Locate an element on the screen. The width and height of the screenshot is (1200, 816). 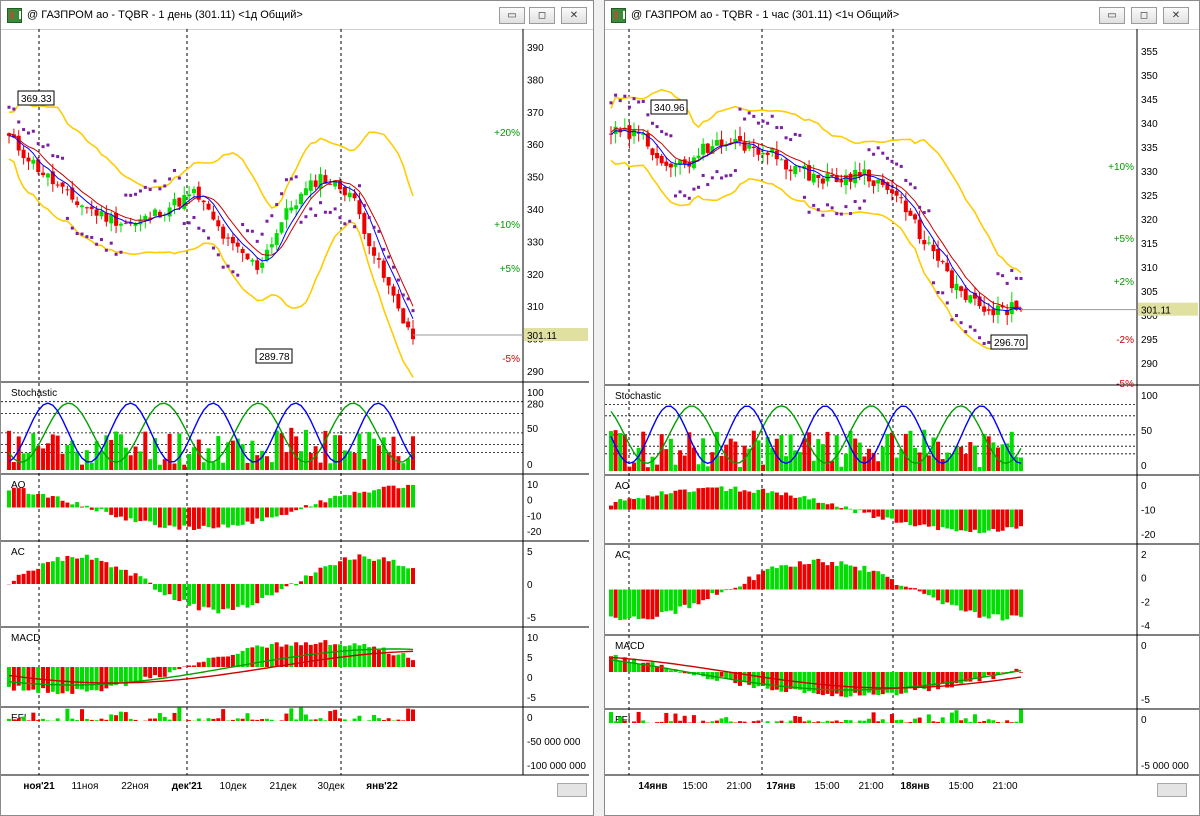
date-axis-label: 22ноя is located at coordinates (135, 786).